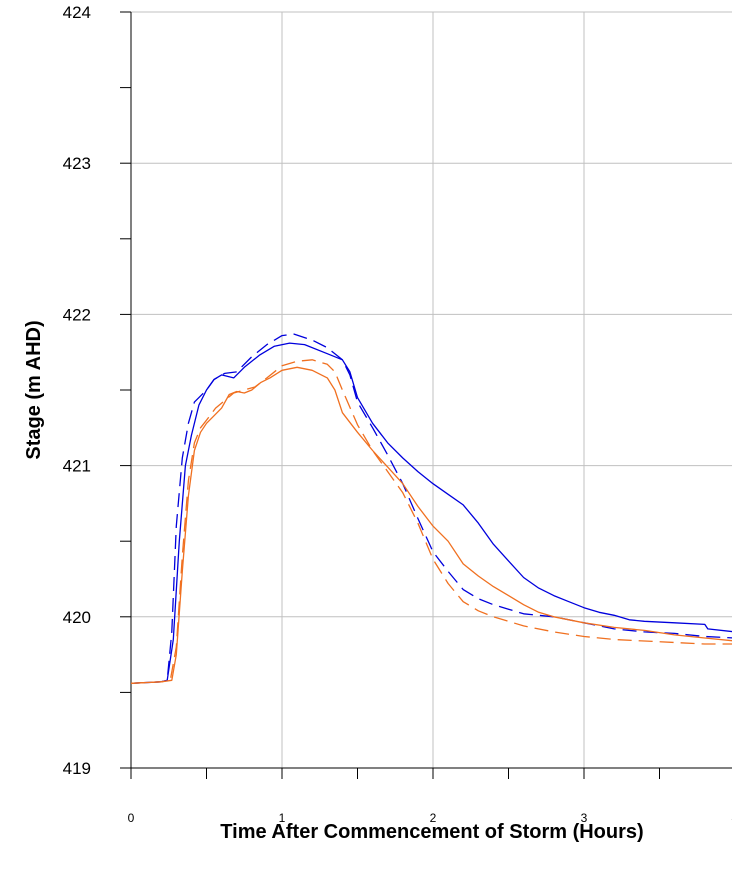 The width and height of the screenshot is (732, 874). What do you see at coordinates (77, 163) in the screenshot?
I see `y-tick-label: 423` at bounding box center [77, 163].